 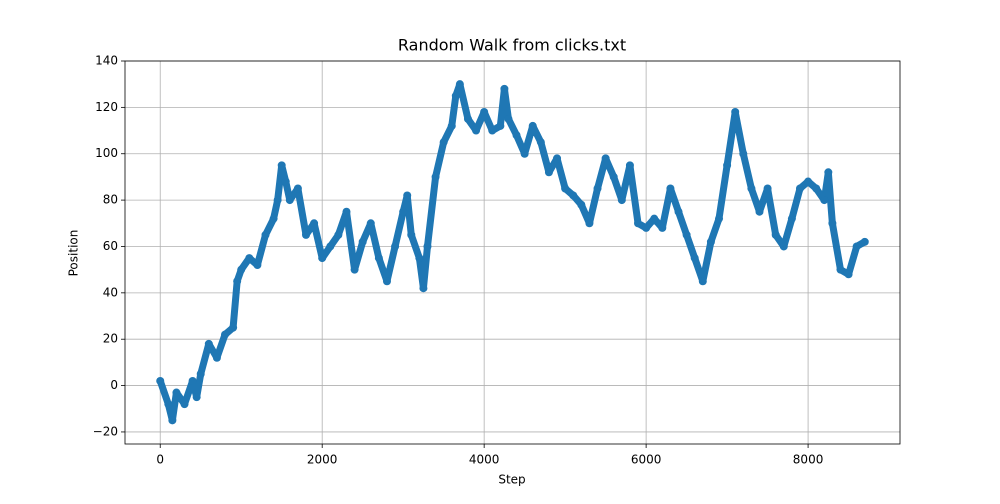 I want to click on x-tick-label: 8000, so click(x=808, y=460).